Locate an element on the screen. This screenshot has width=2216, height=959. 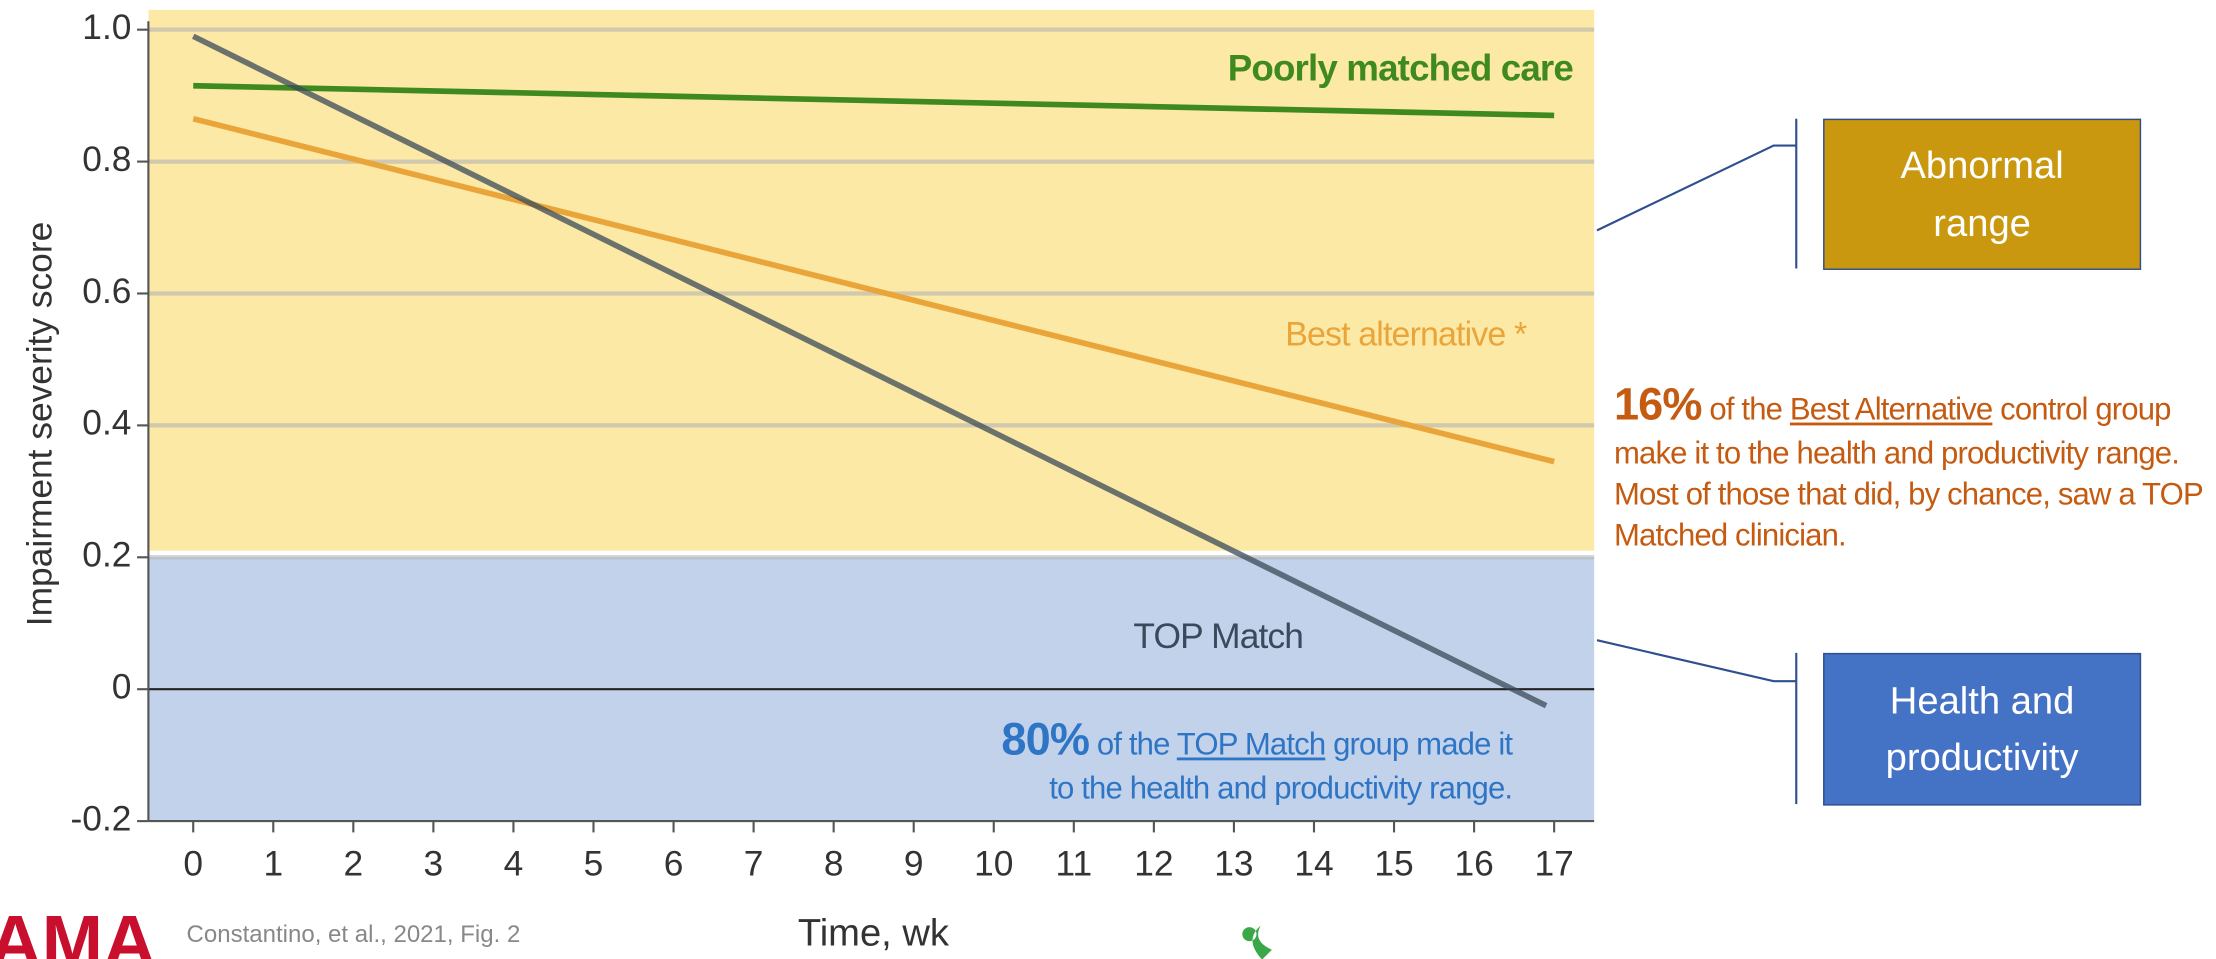
x-axis-label: Time, wk is located at coordinates (874, 933).